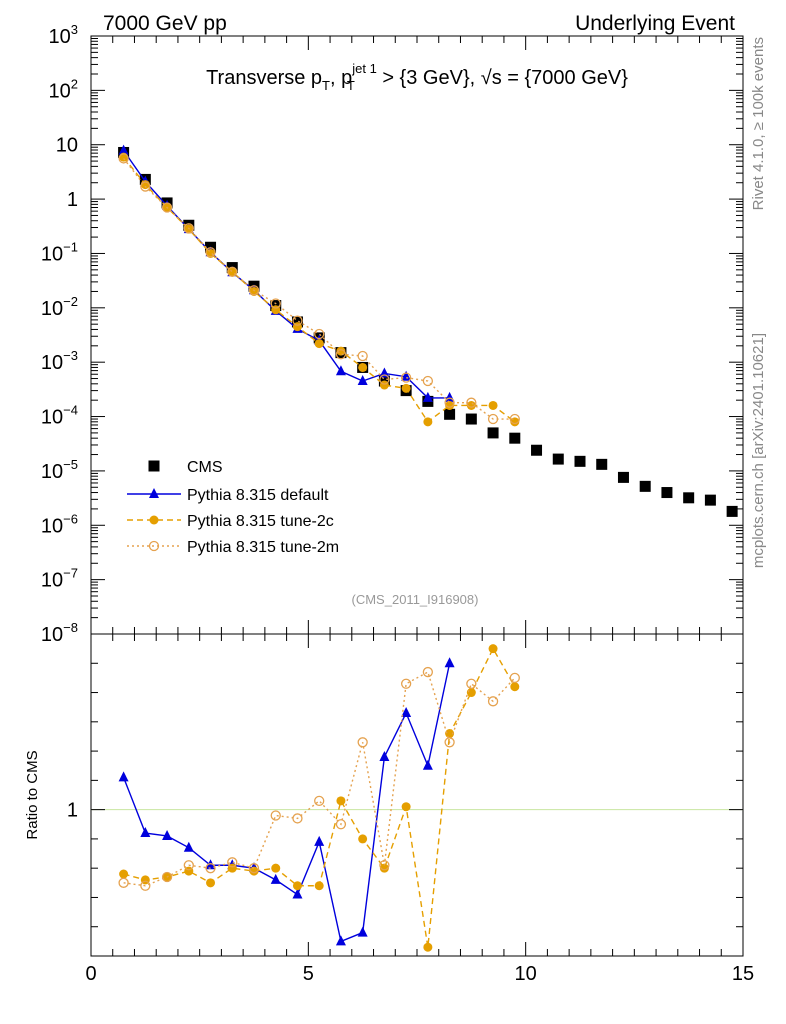 The height and width of the screenshot is (1024, 786). I want to click on main-y-tick-label: 10⁻⁶, so click(59, 524).